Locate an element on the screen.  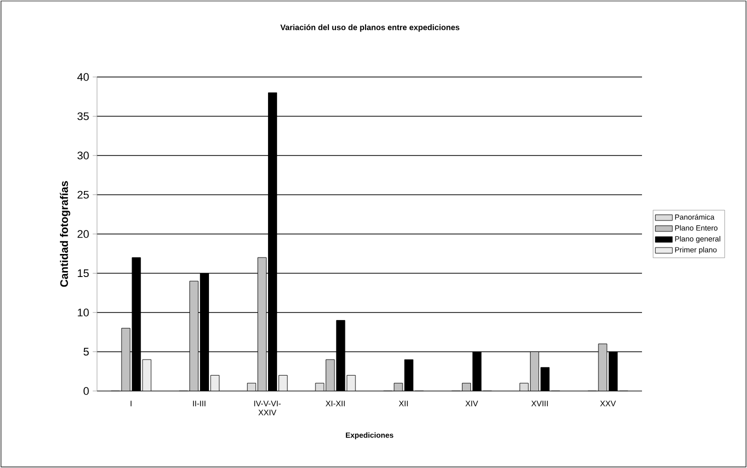
y-tick-label: 40 is located at coordinates (83, 77).